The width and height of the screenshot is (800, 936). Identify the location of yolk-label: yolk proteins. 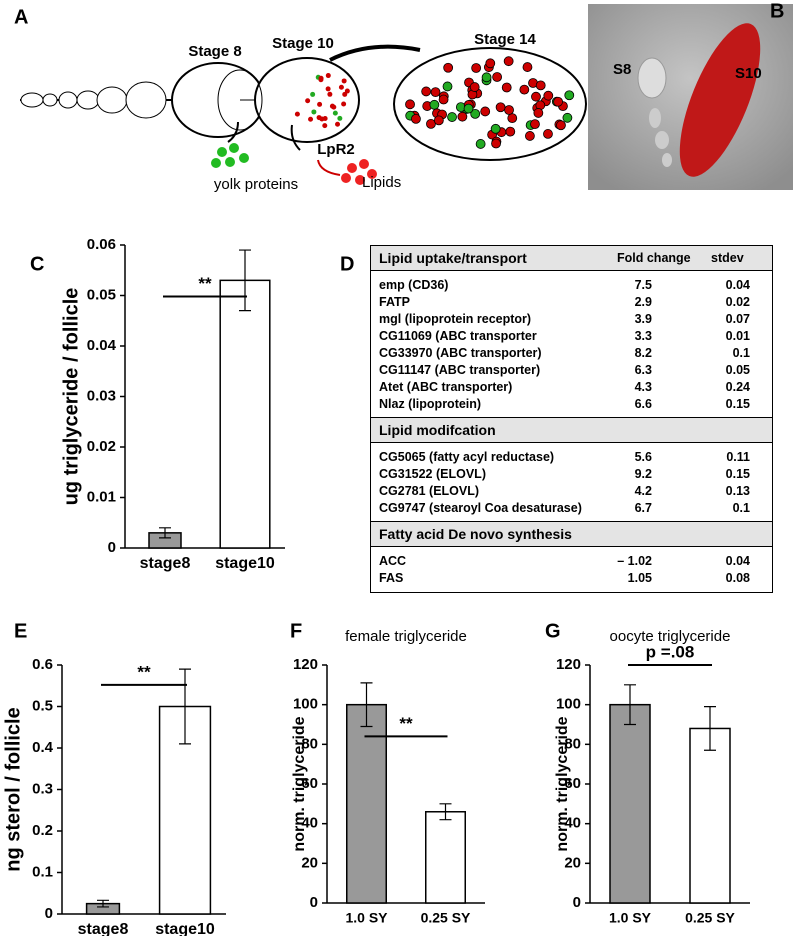
(256, 184).